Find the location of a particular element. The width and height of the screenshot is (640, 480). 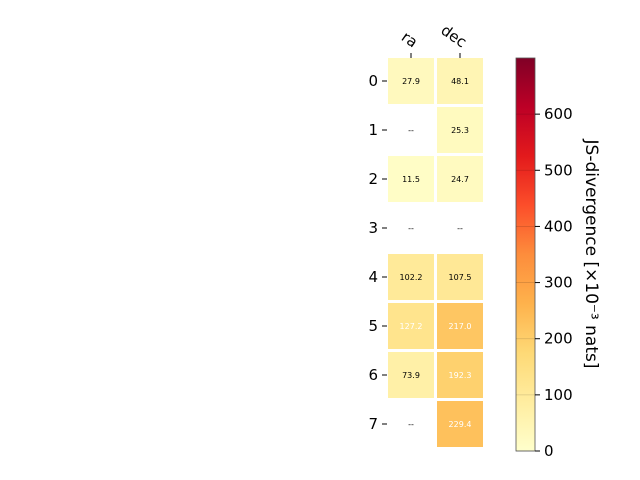

row-axis: 0 1 2 3 4 5 6 7 is located at coordinates (377, 252).